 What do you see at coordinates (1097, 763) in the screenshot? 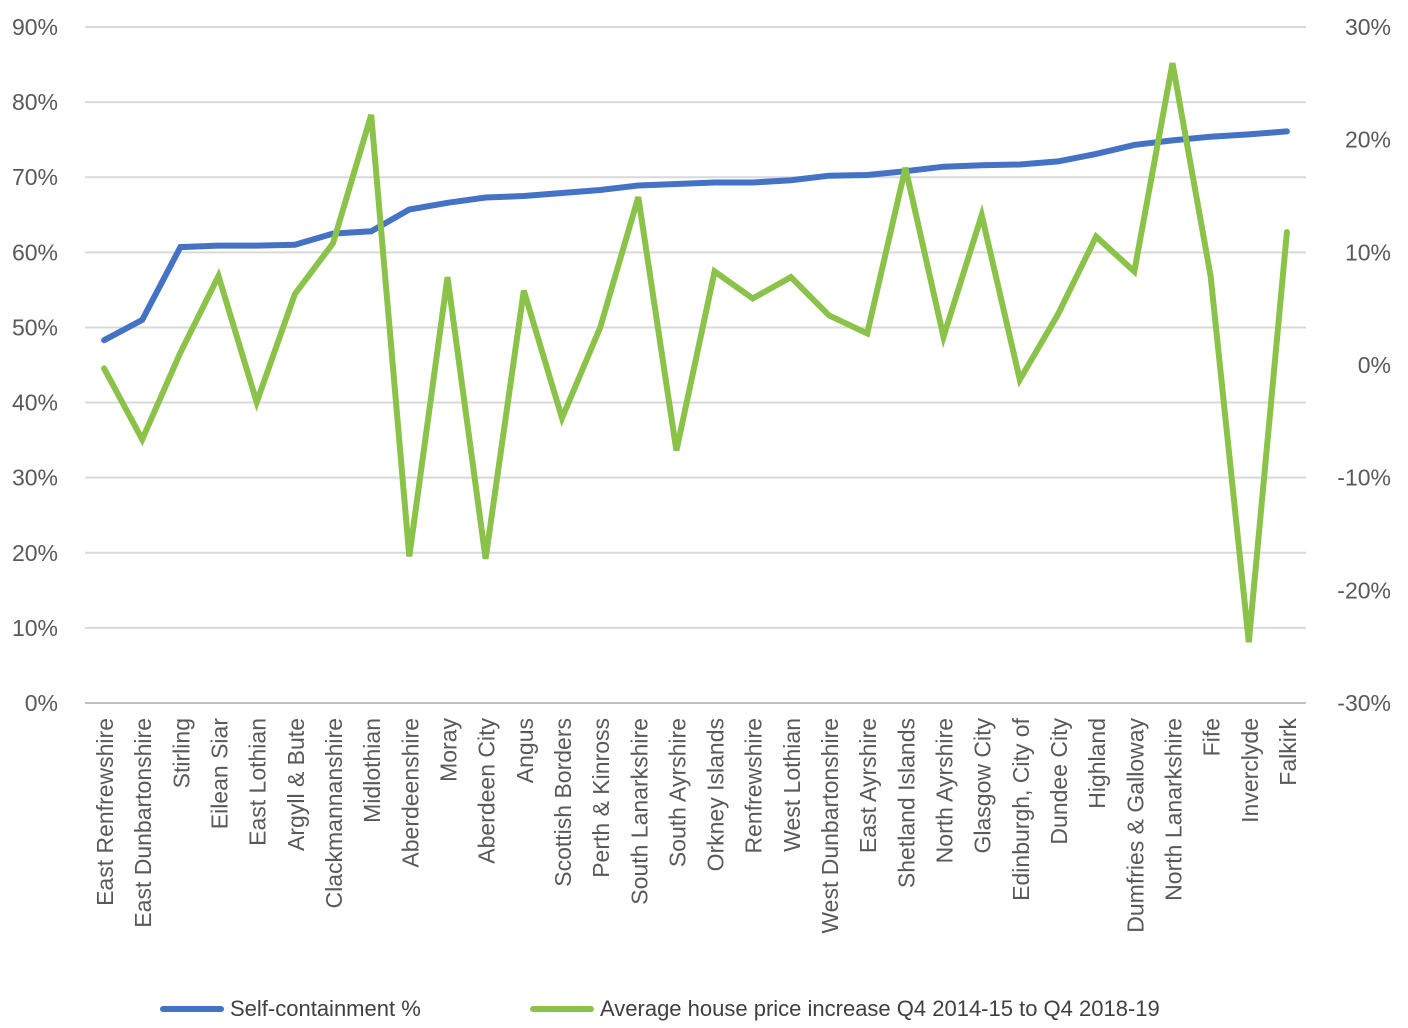
I see `x-axis-category-label: Highland` at bounding box center [1097, 763].